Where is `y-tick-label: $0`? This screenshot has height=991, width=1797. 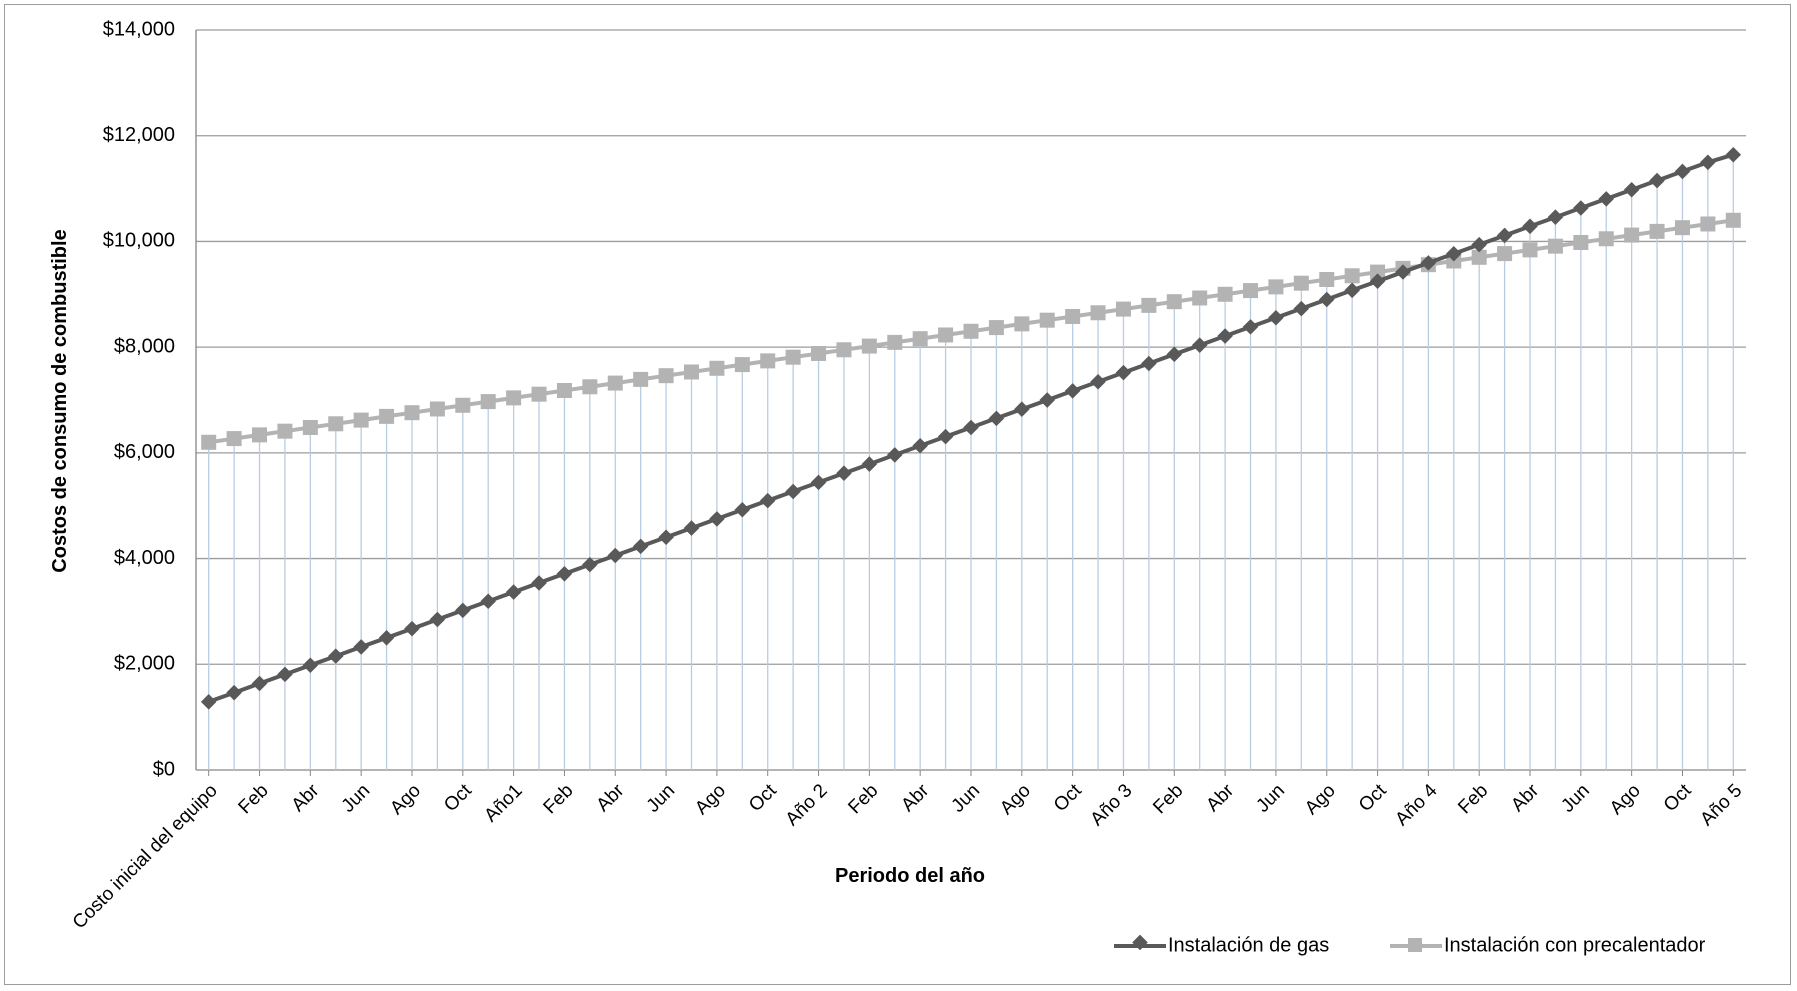
y-tick-label: $0 is located at coordinates (164, 769).